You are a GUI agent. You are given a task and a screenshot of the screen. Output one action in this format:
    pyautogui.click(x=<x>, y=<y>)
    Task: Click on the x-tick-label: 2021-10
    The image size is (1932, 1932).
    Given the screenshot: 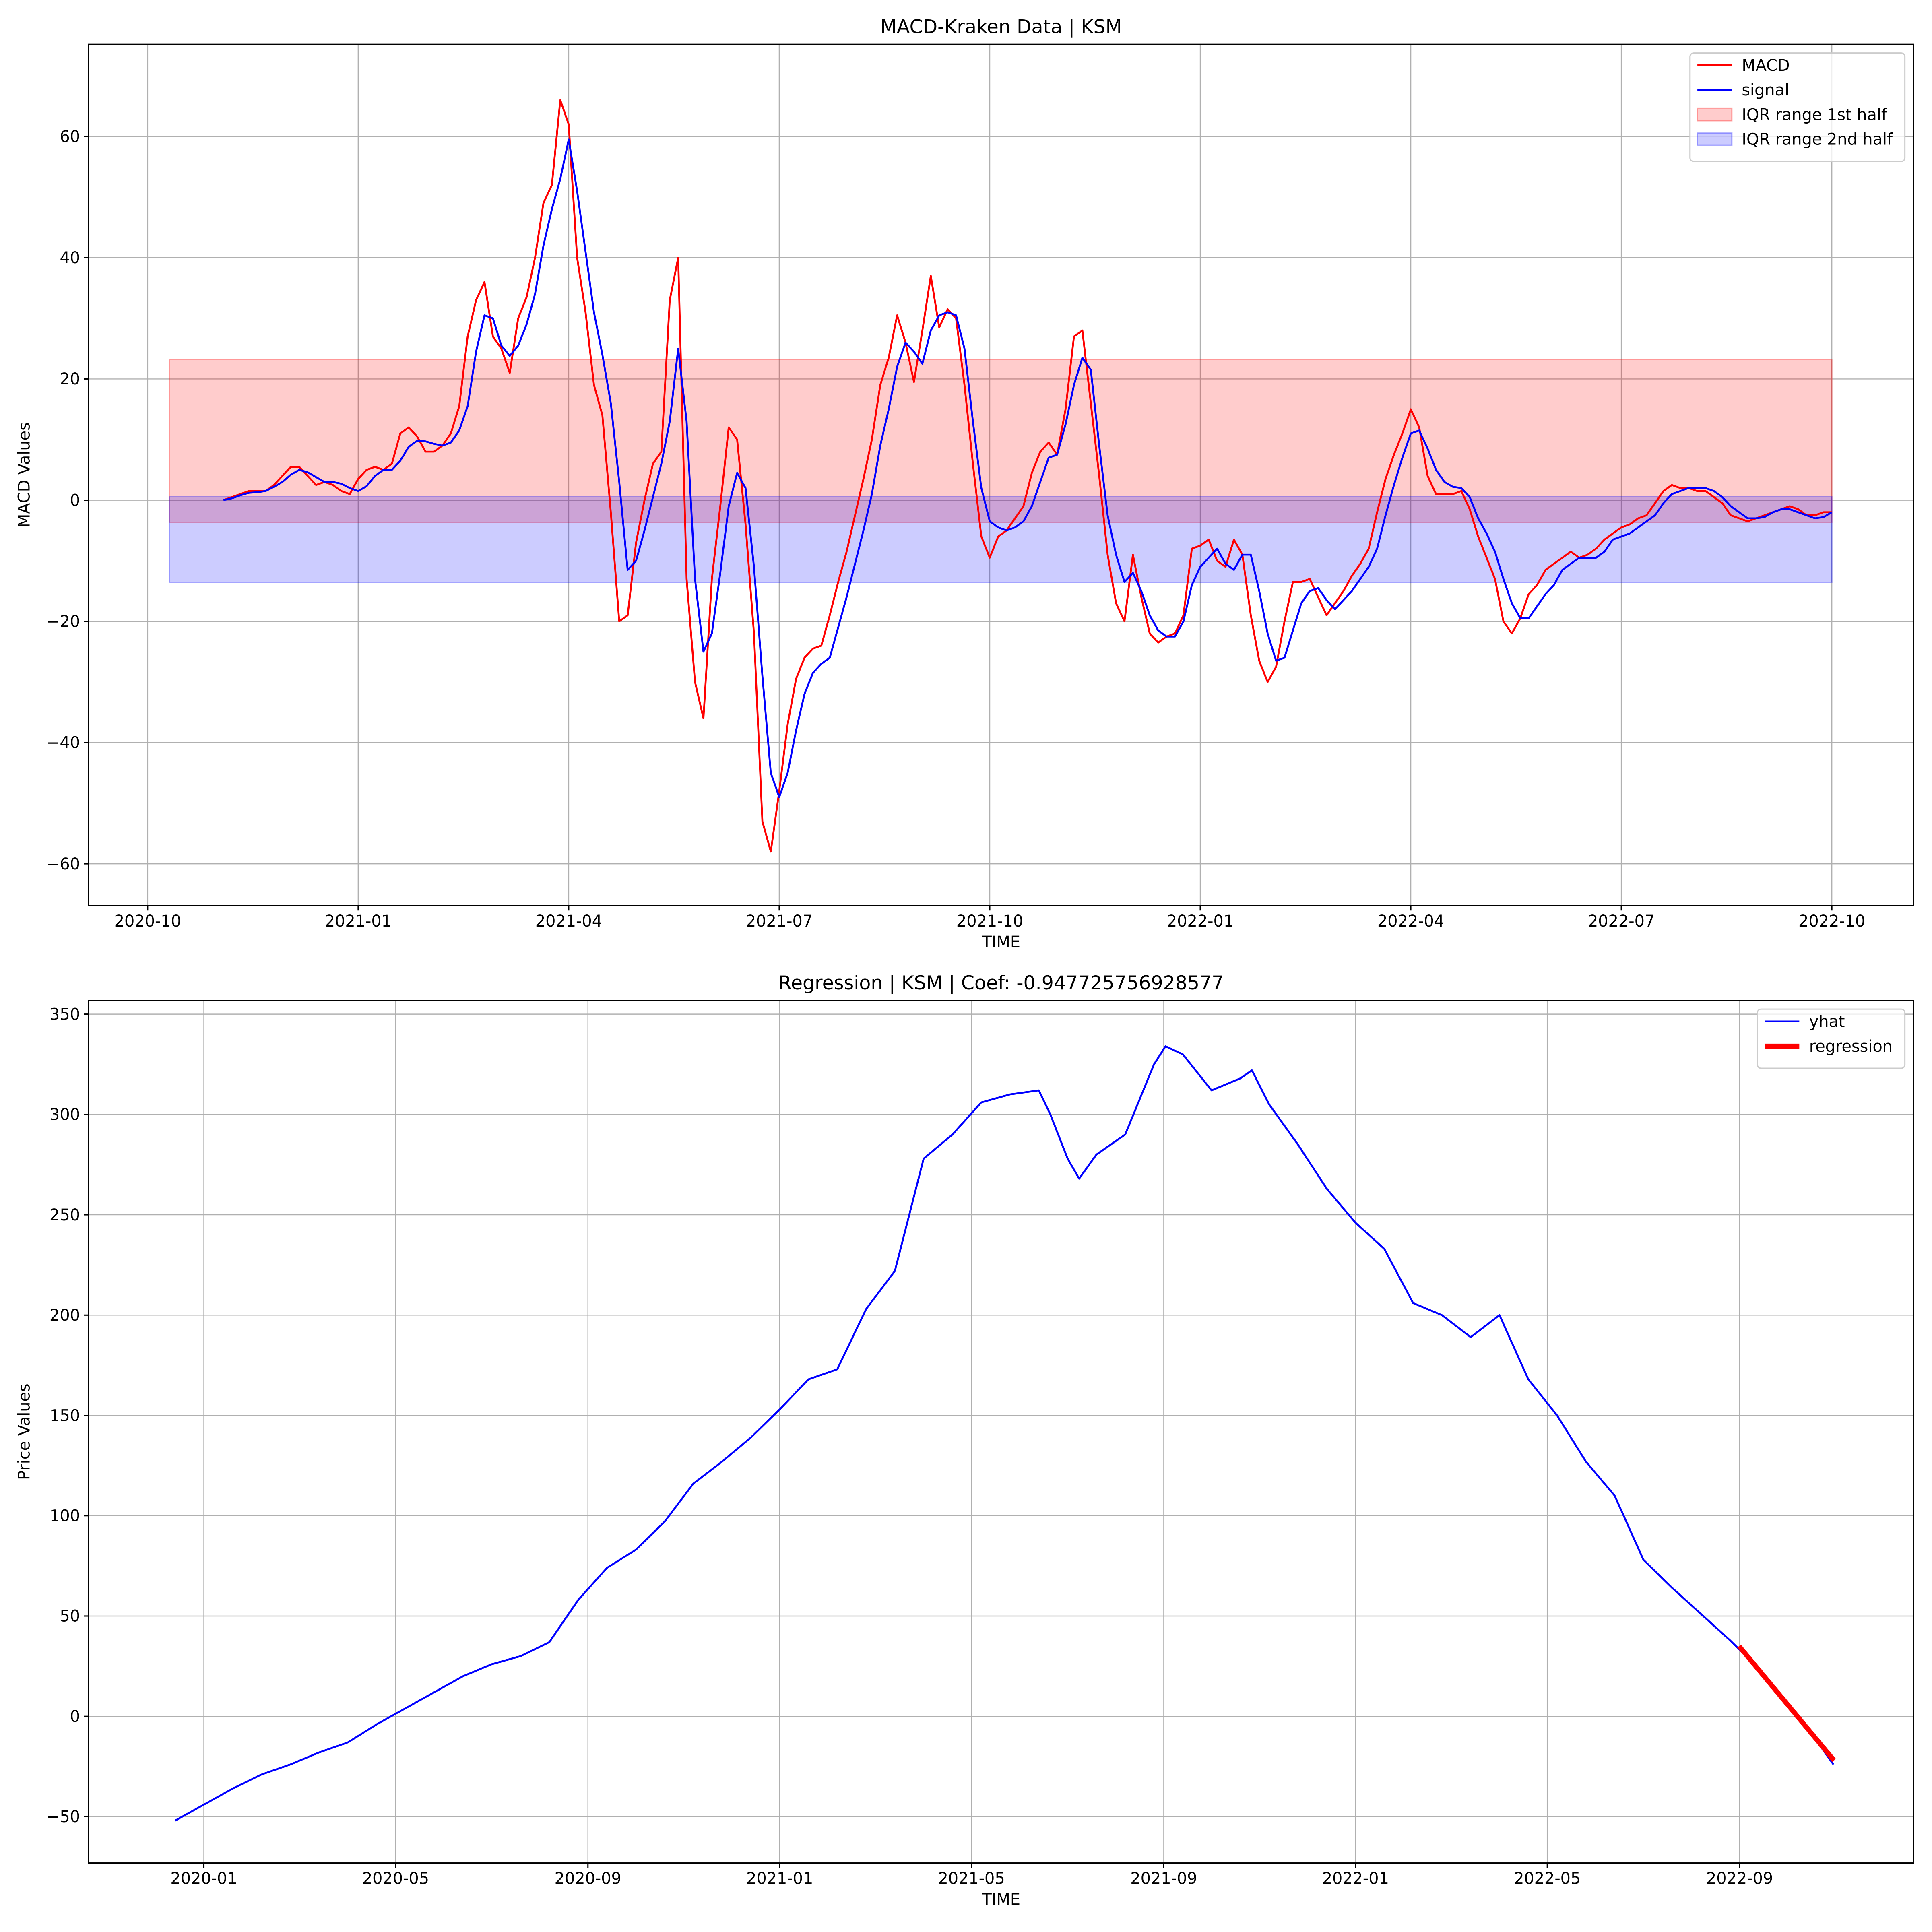 What is the action you would take?
    pyautogui.click(x=989, y=921)
    